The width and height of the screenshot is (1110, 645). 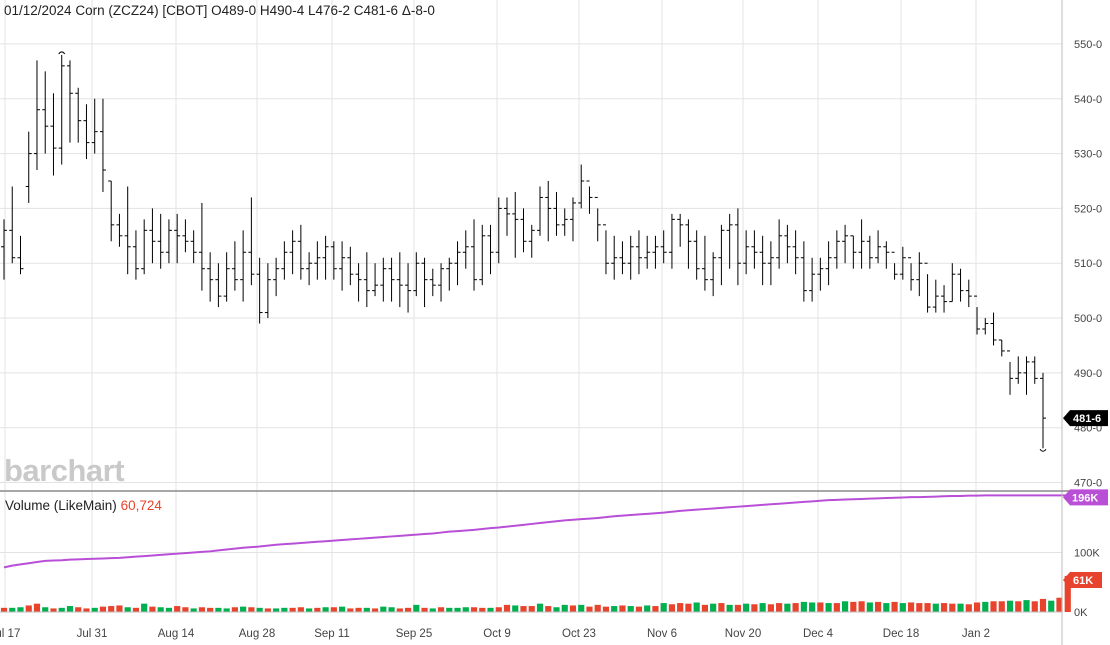 I want to click on price-tick-label: 470-0, so click(x=1088, y=484).